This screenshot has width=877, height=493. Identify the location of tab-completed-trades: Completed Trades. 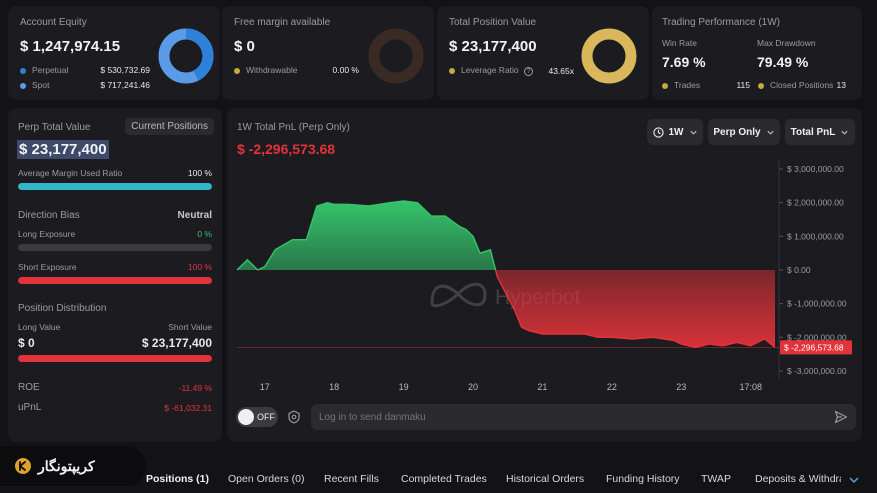
(444, 479).